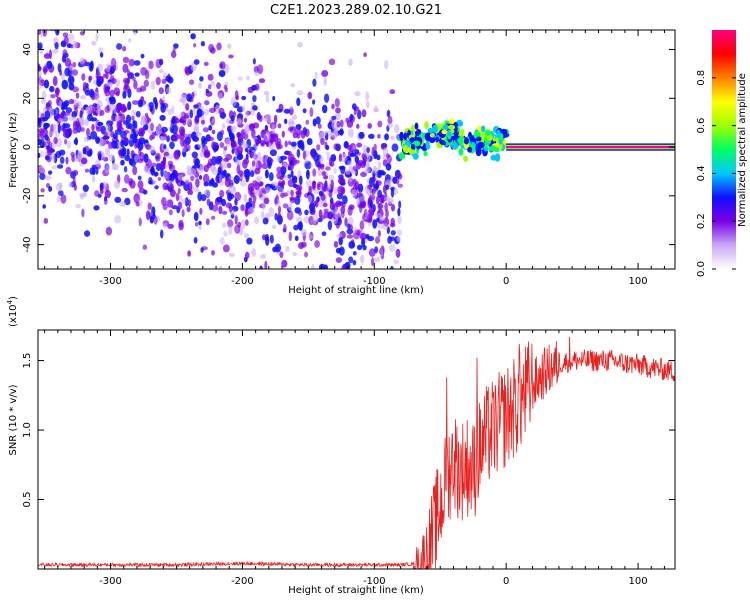  I want to click on x-tick-label: -300, so click(110, 581).